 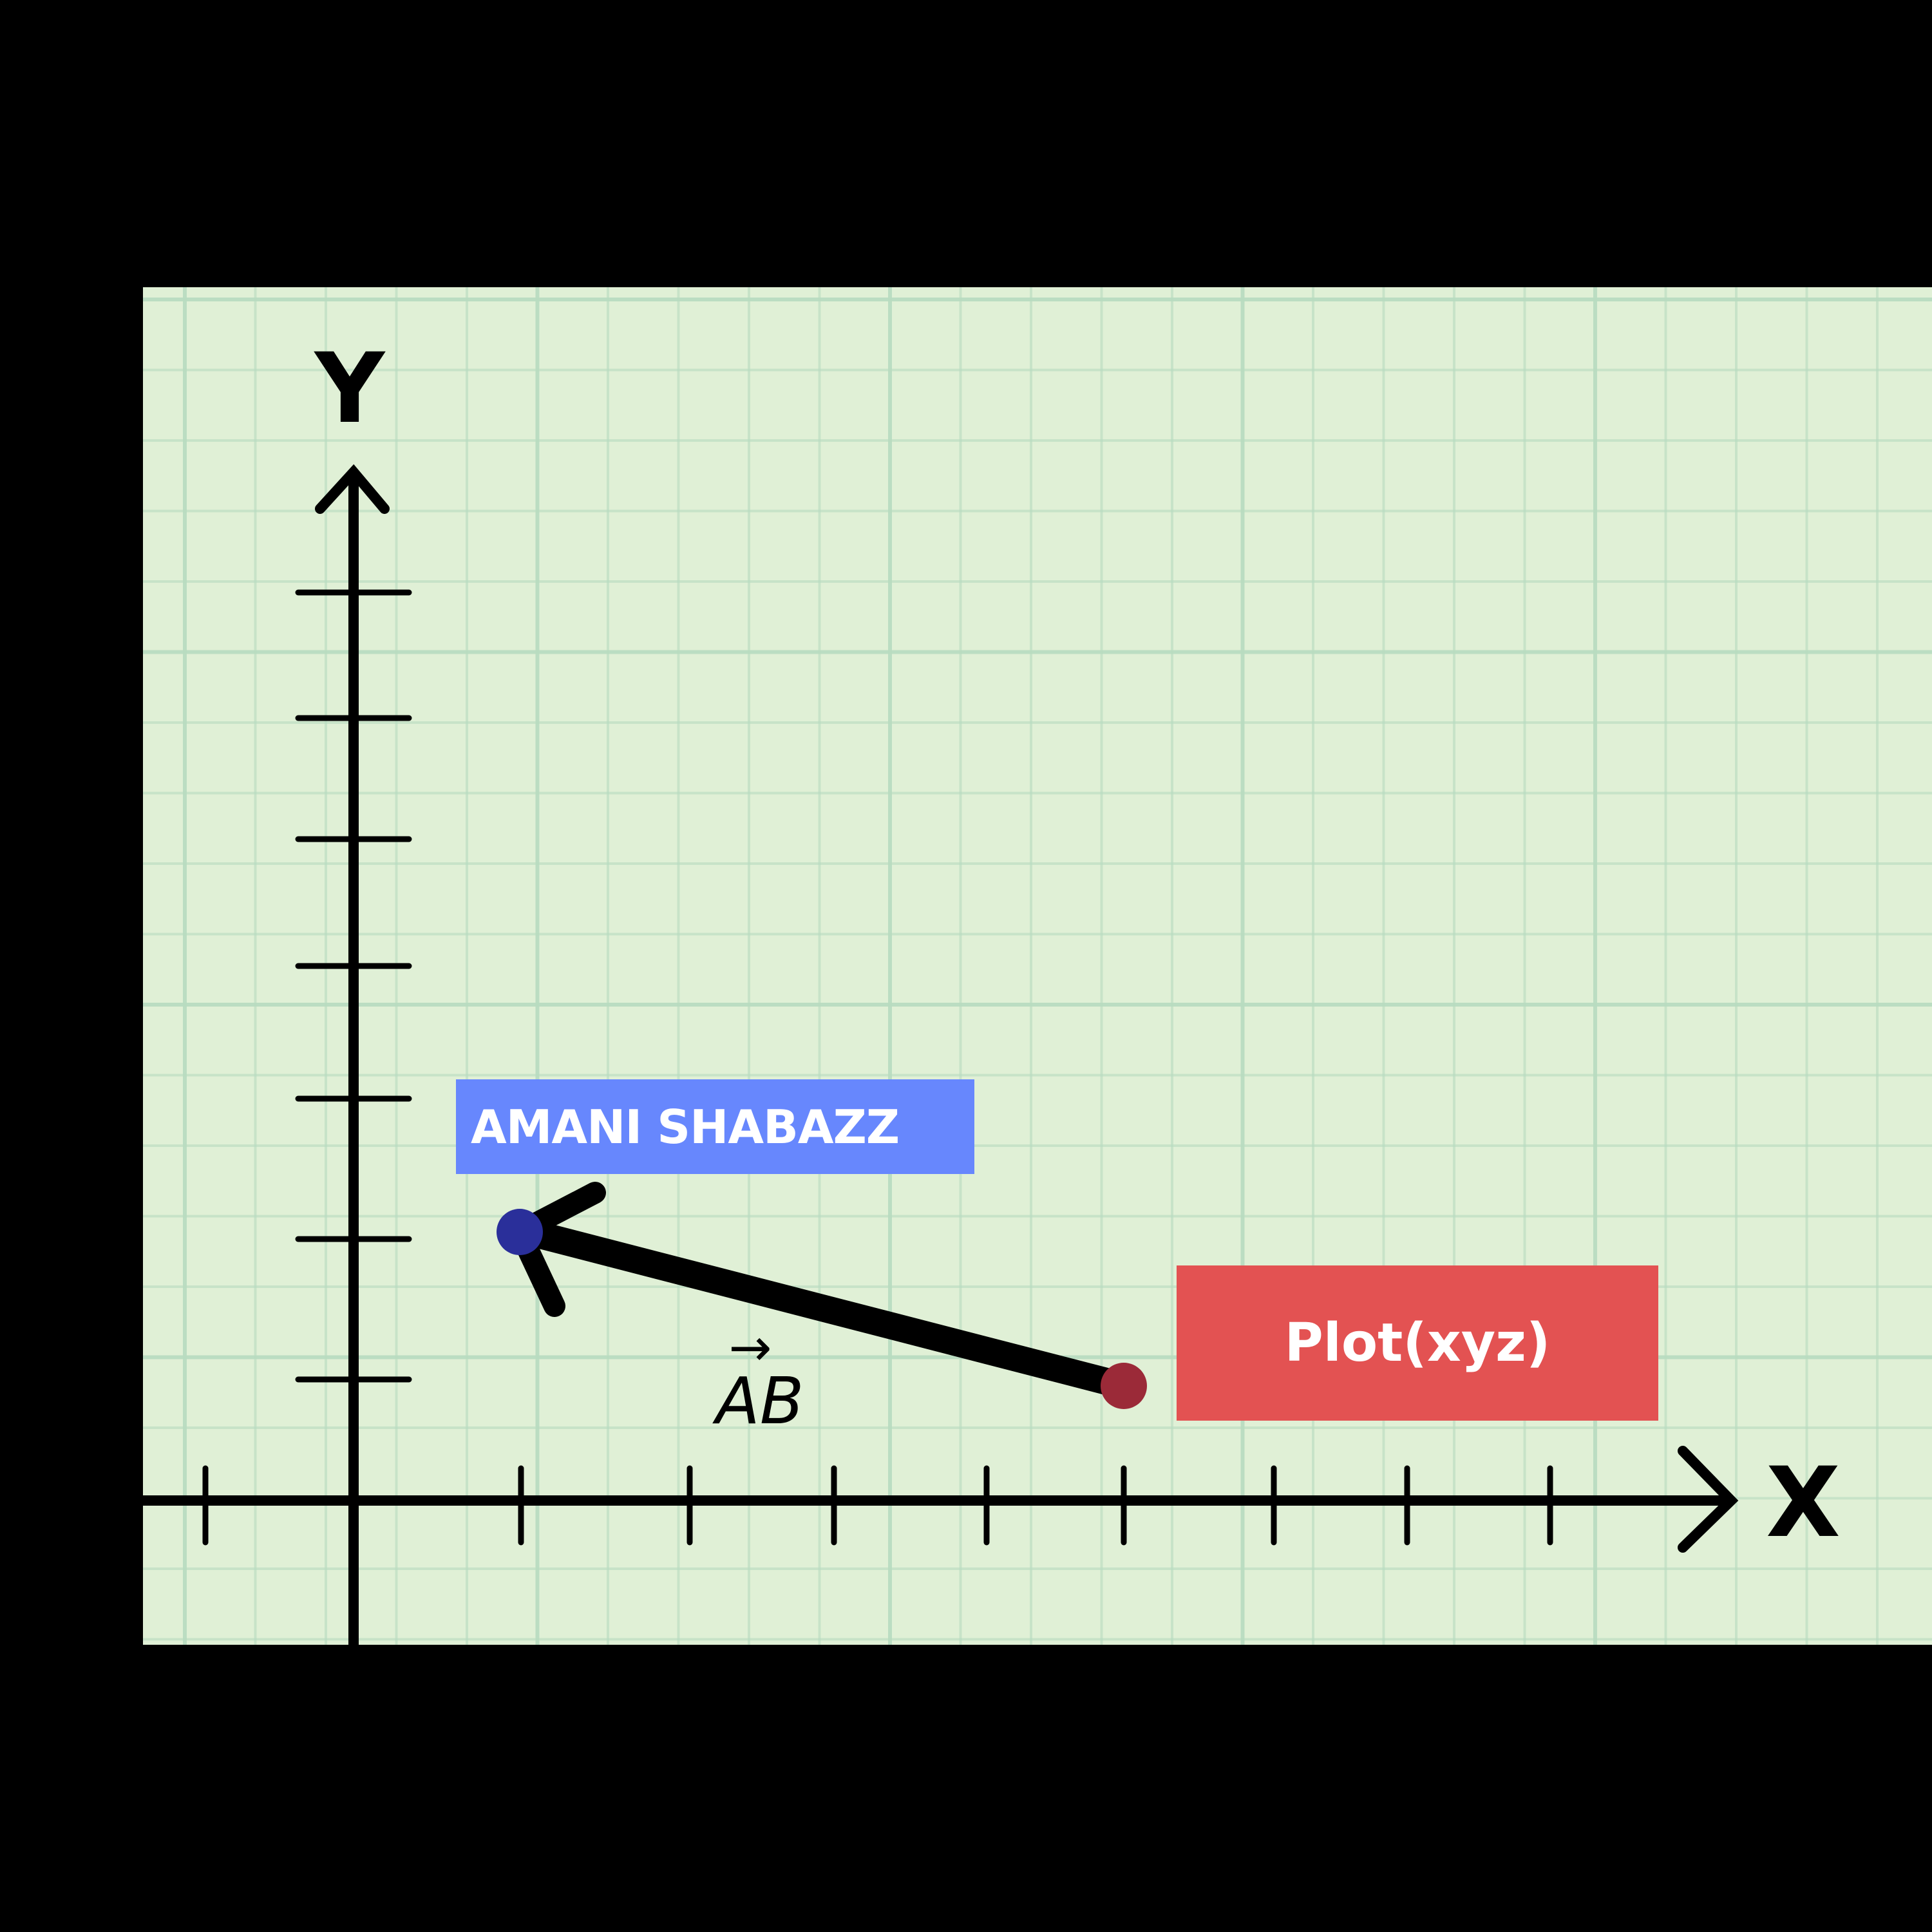 I want to click on name-label-box: AMANI SHABAZZ, so click(x=715, y=1126).